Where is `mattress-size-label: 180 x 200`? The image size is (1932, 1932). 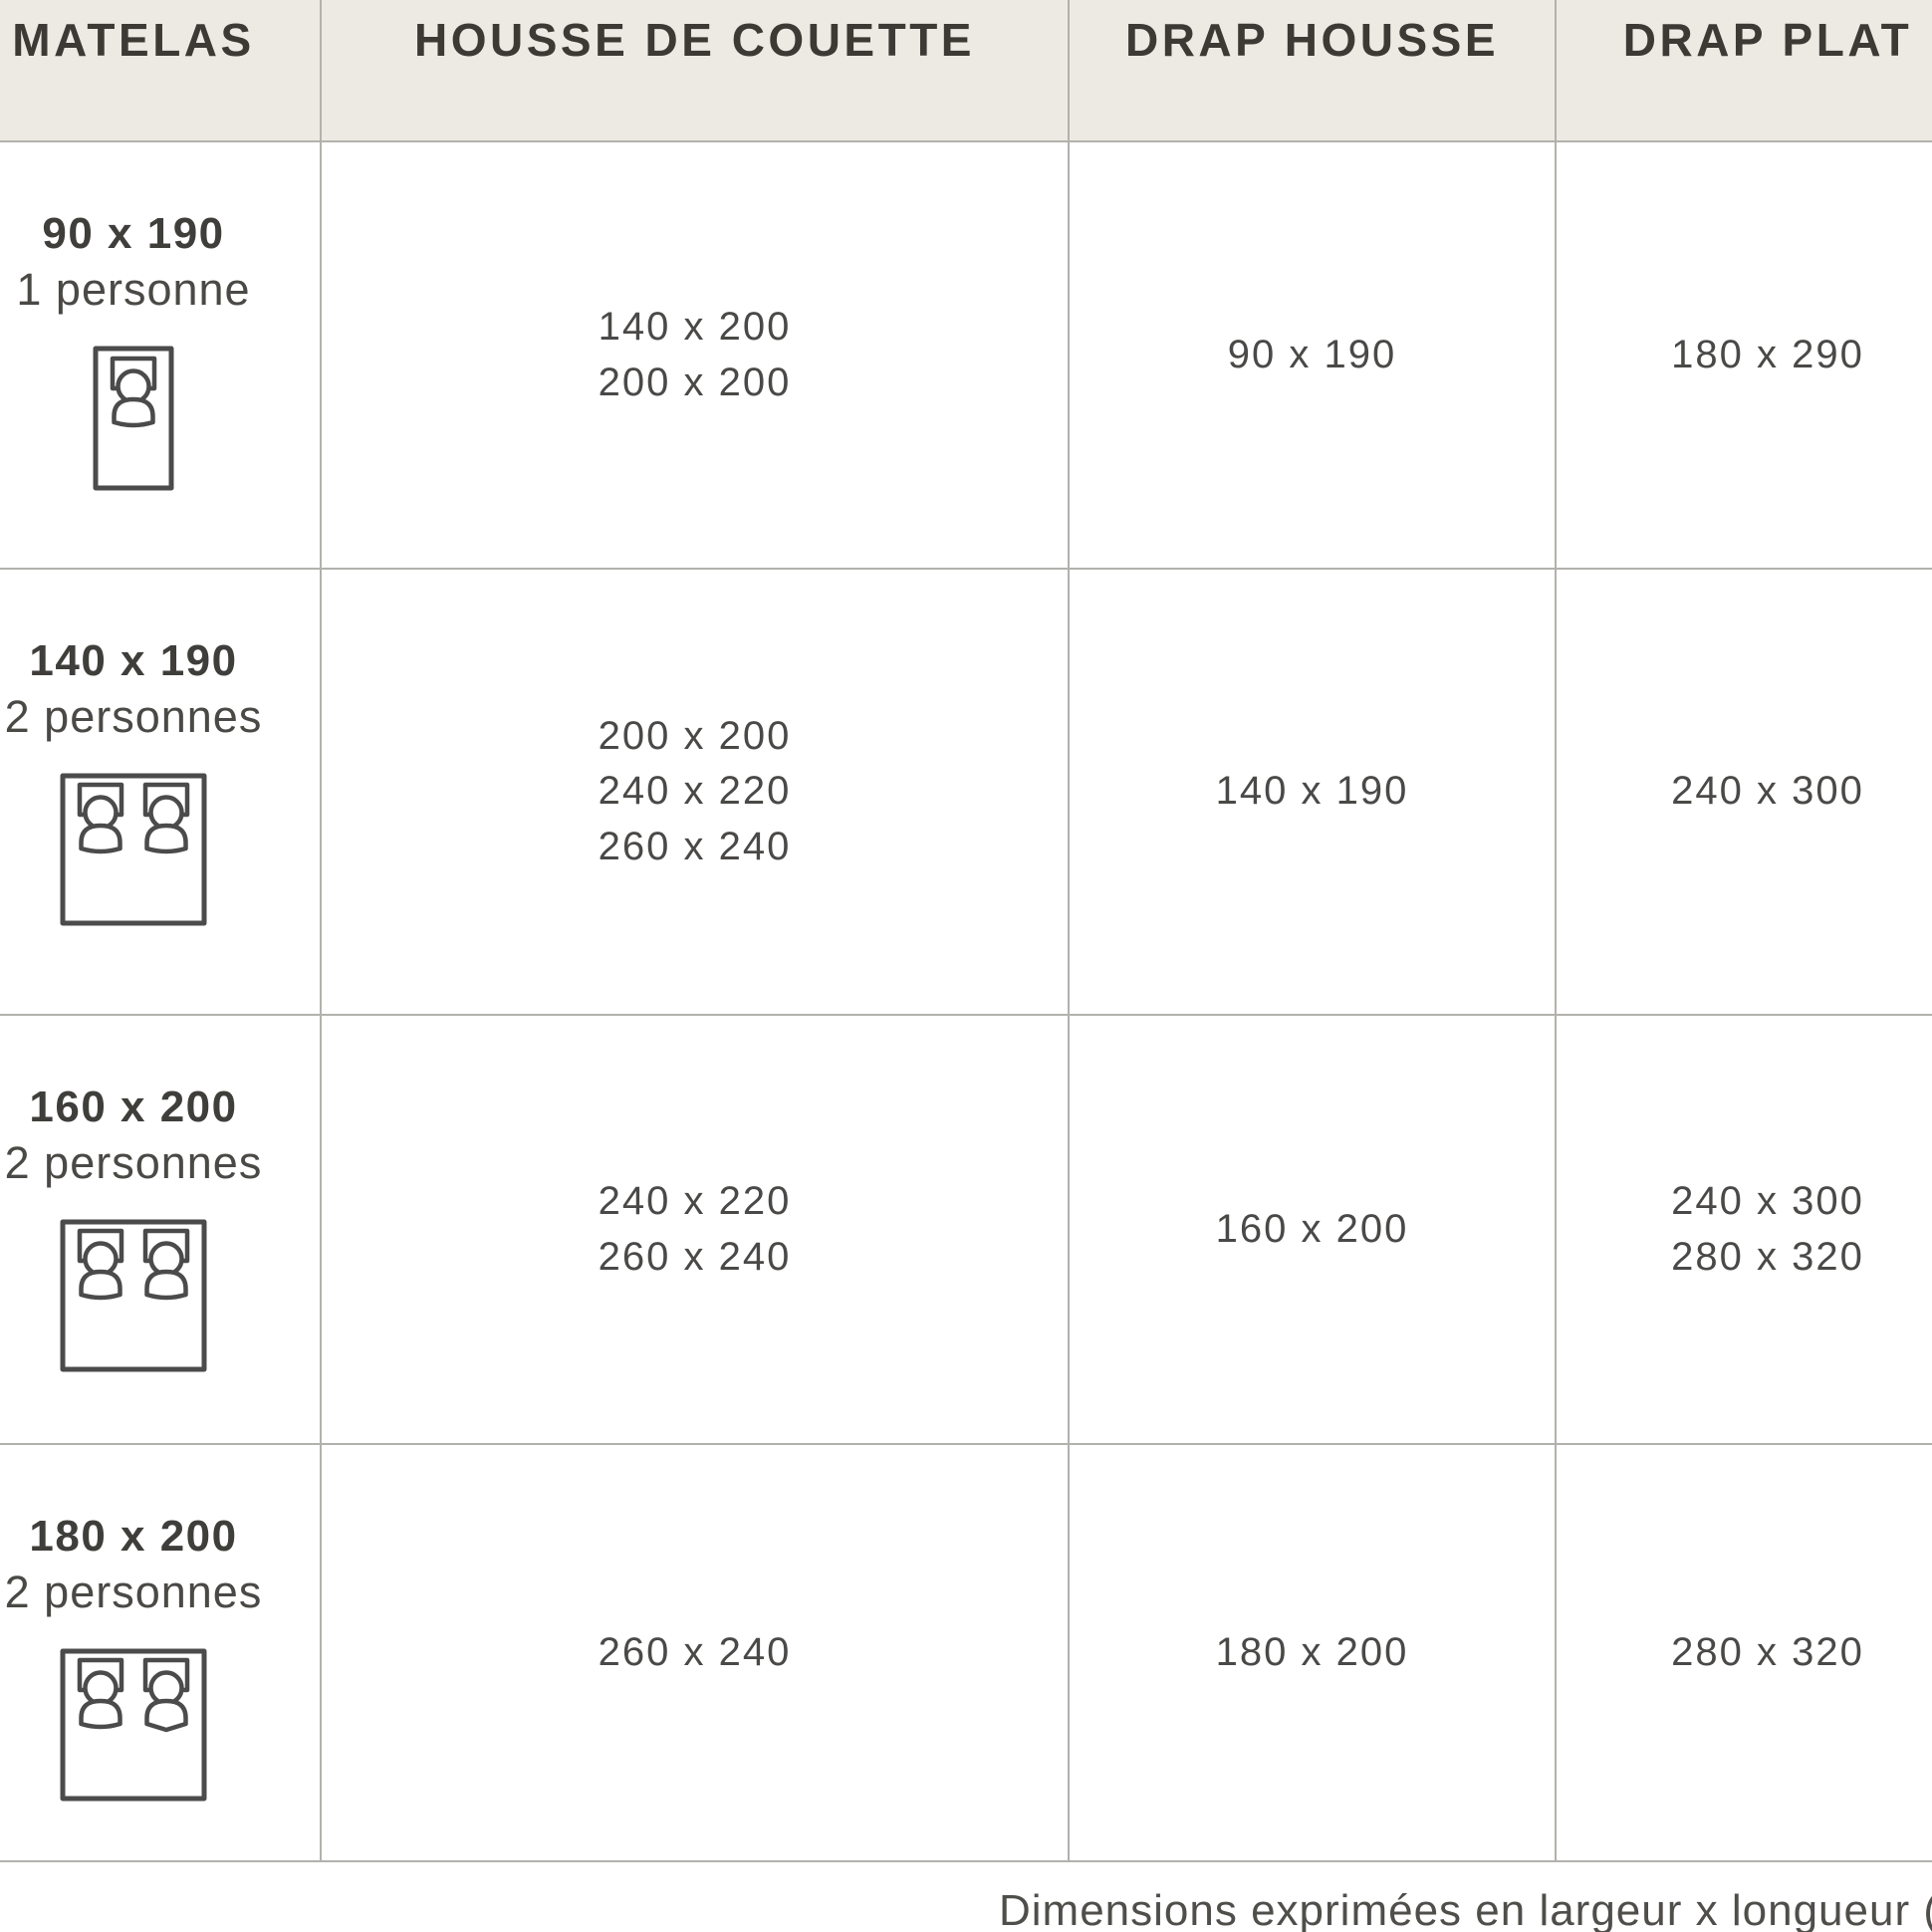
mattress-size-label: 180 x 200 is located at coordinates (134, 1536).